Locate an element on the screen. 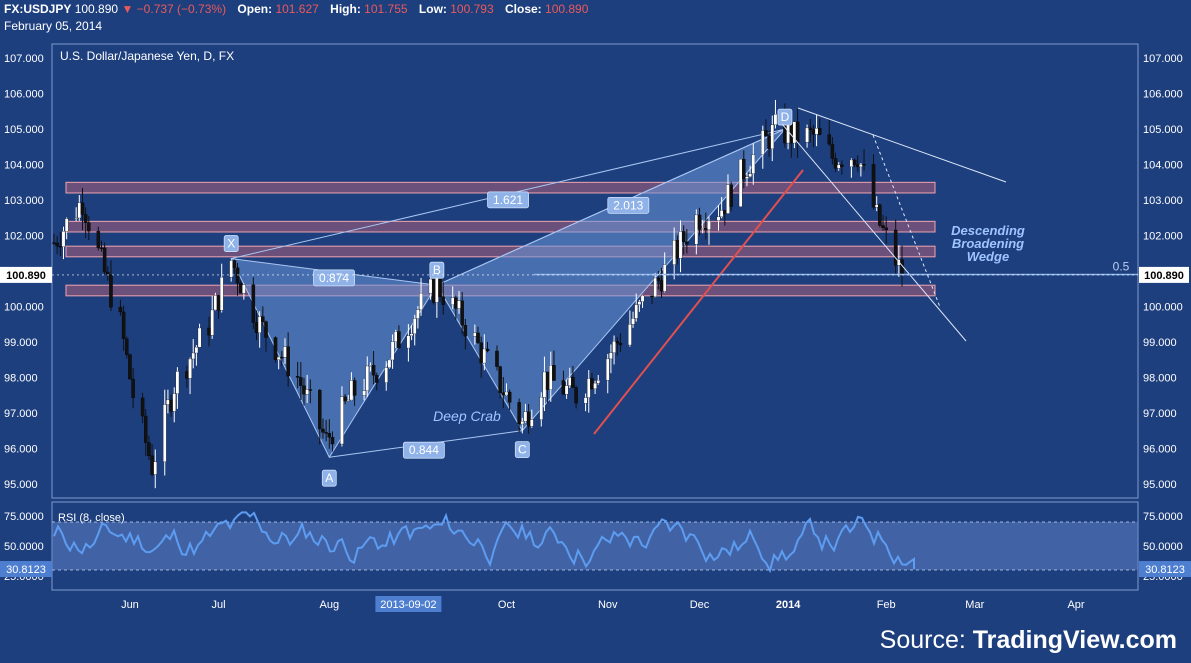  point-label-a-badge-bg is located at coordinates (329, 478).